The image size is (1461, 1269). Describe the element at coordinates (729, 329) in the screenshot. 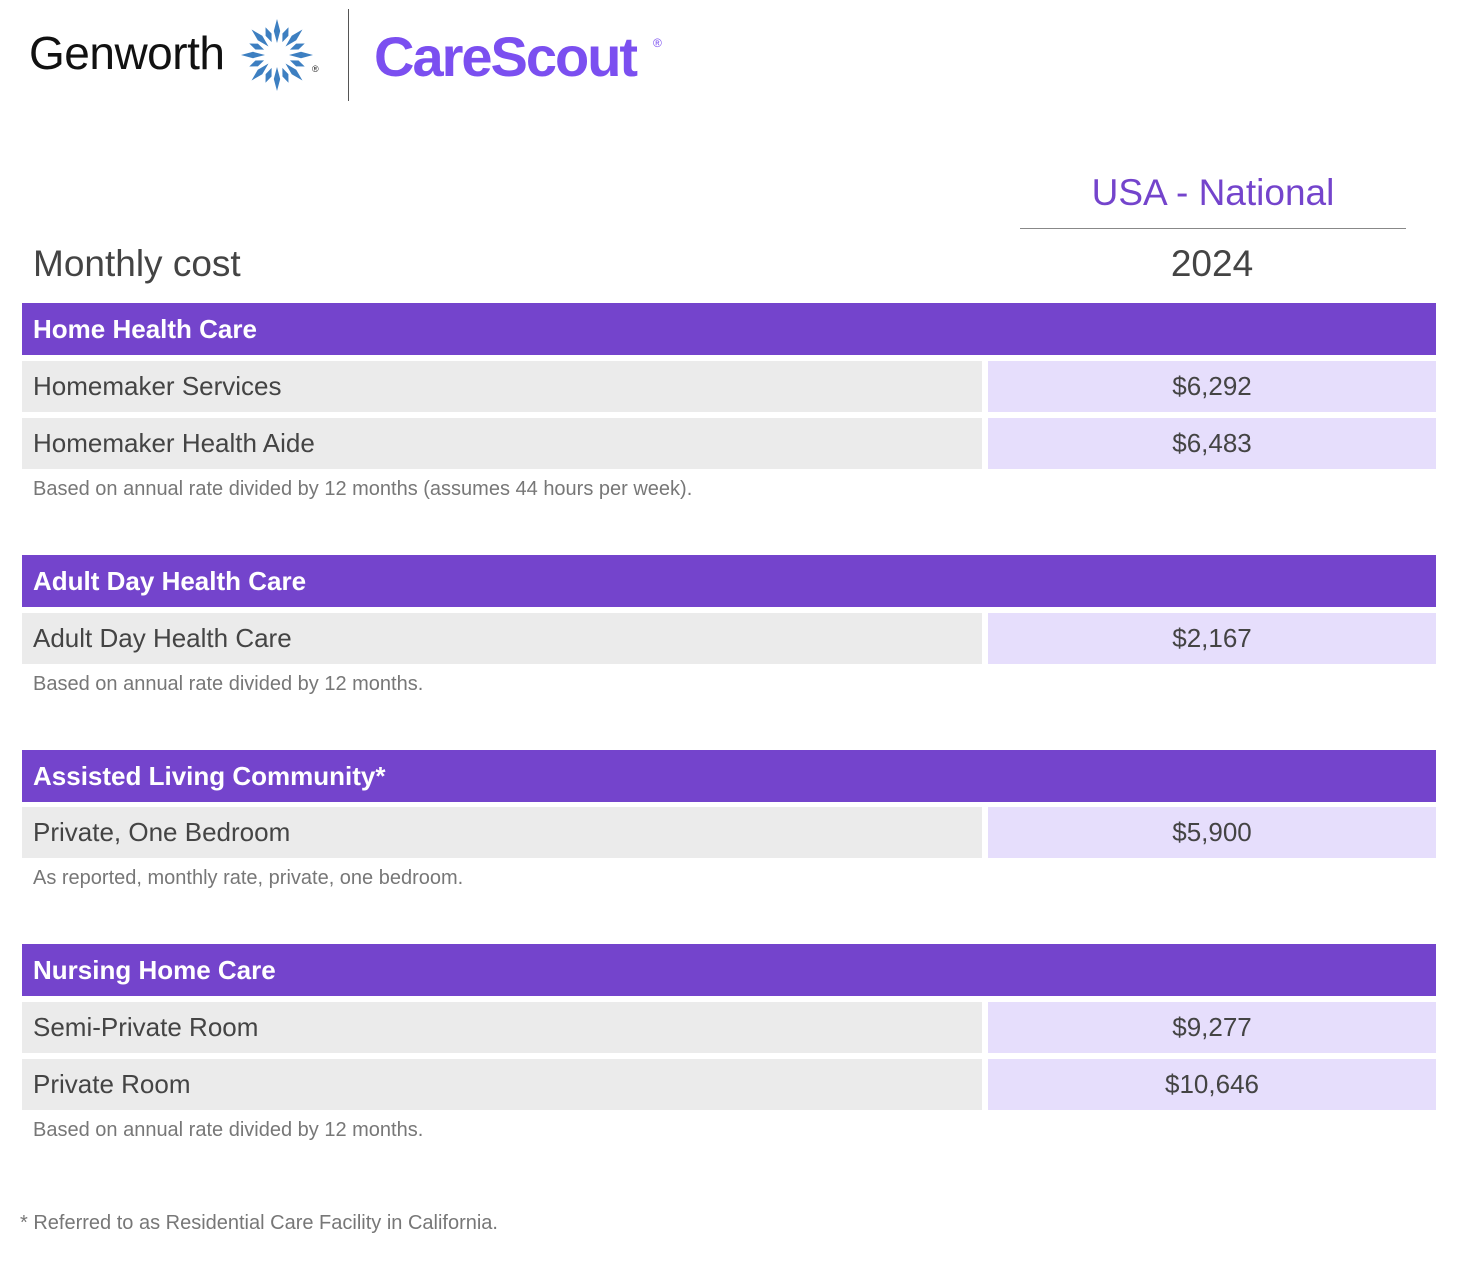

I see `section-header: Home Health Care` at that location.